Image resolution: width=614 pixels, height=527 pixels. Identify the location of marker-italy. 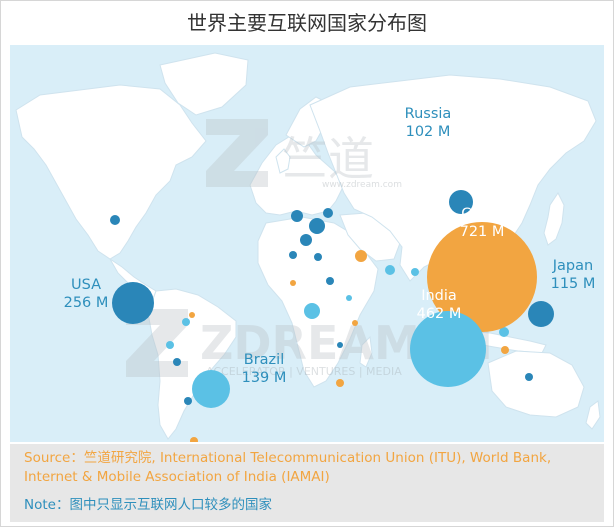
(318, 257).